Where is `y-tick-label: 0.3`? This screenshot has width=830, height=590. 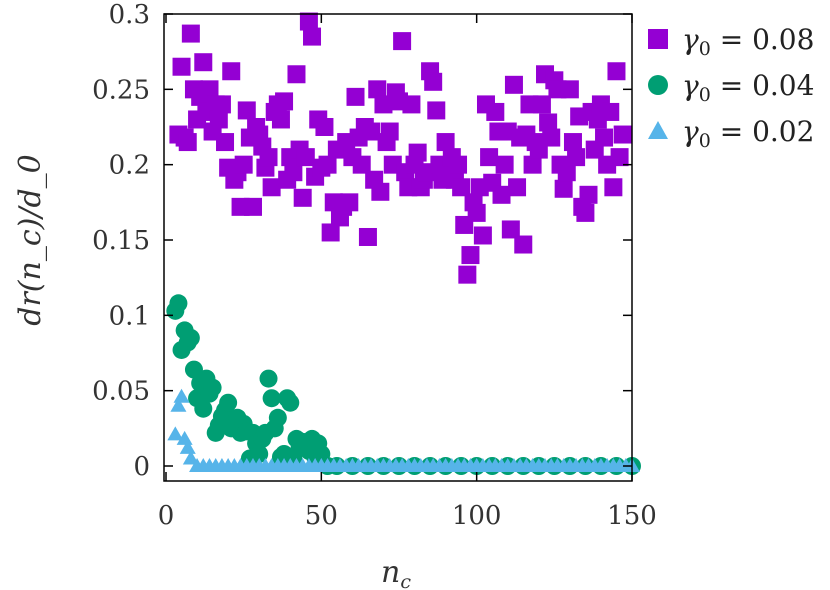 y-tick-label: 0.3 is located at coordinates (129, 15).